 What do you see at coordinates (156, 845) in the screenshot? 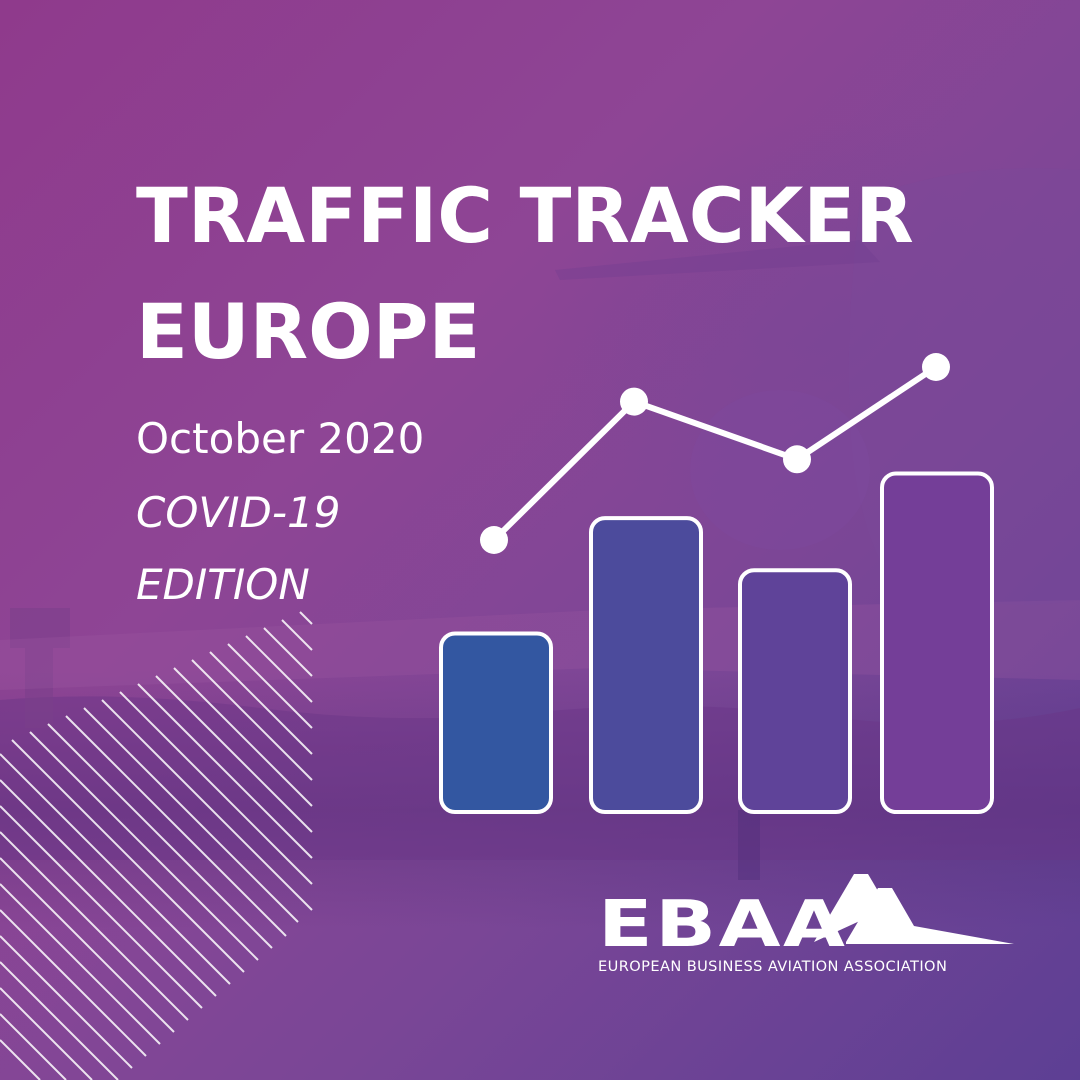
I see `diagonal-stripes-icon` at bounding box center [156, 845].